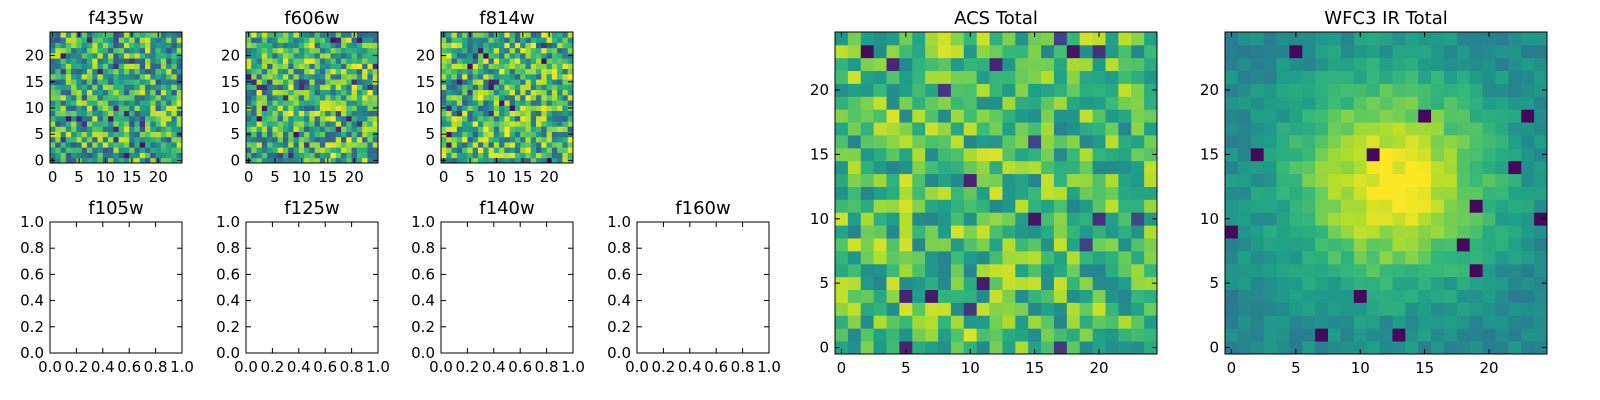 Image resolution: width=1600 pixels, height=400 pixels. I want to click on y-tick-label: 0, so click(430, 160).